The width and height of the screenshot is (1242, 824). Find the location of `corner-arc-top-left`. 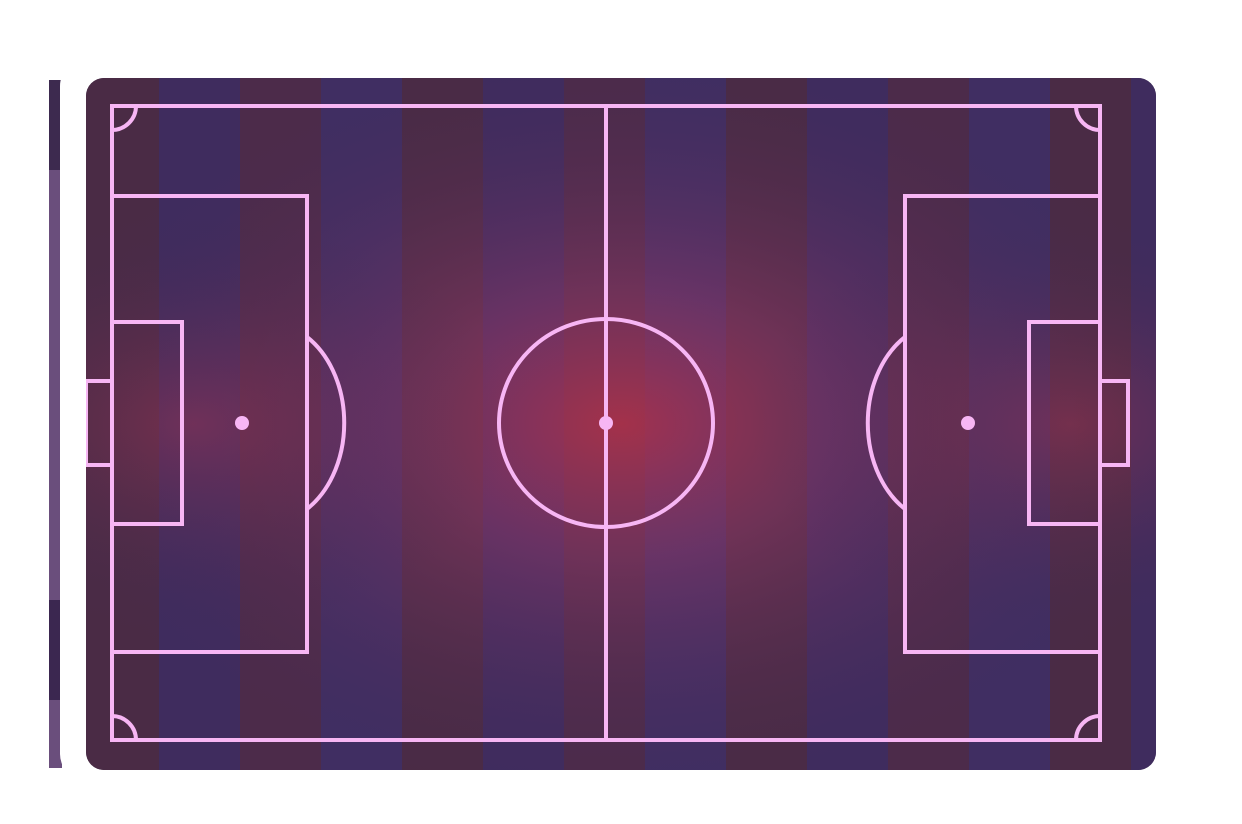

corner-arc-top-left is located at coordinates (124, 118).